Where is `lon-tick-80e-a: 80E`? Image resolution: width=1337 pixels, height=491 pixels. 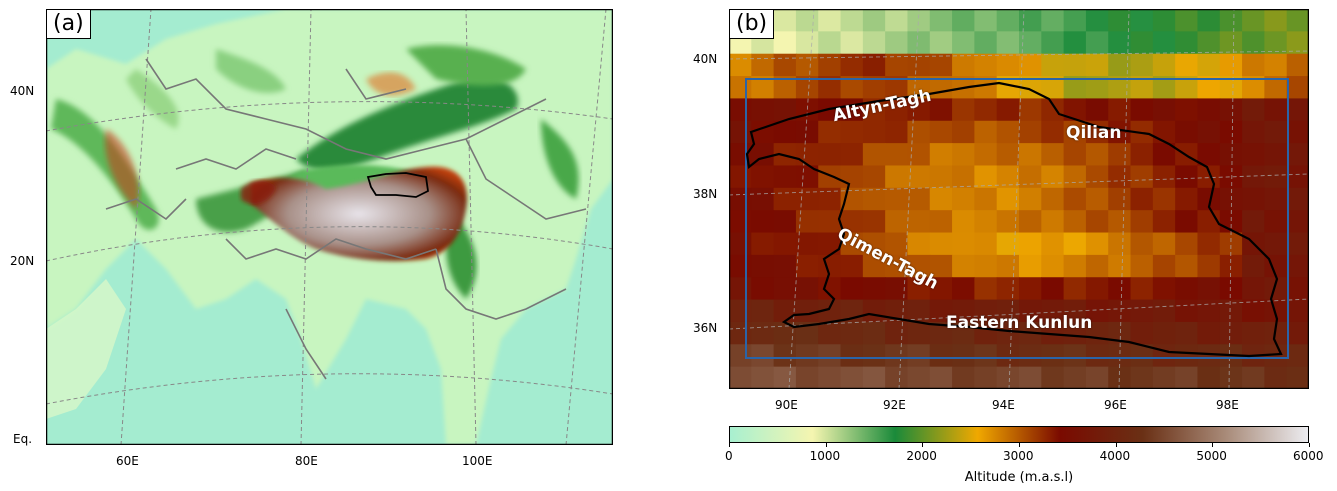 lon-tick-80e-a: 80E is located at coordinates (306, 461).